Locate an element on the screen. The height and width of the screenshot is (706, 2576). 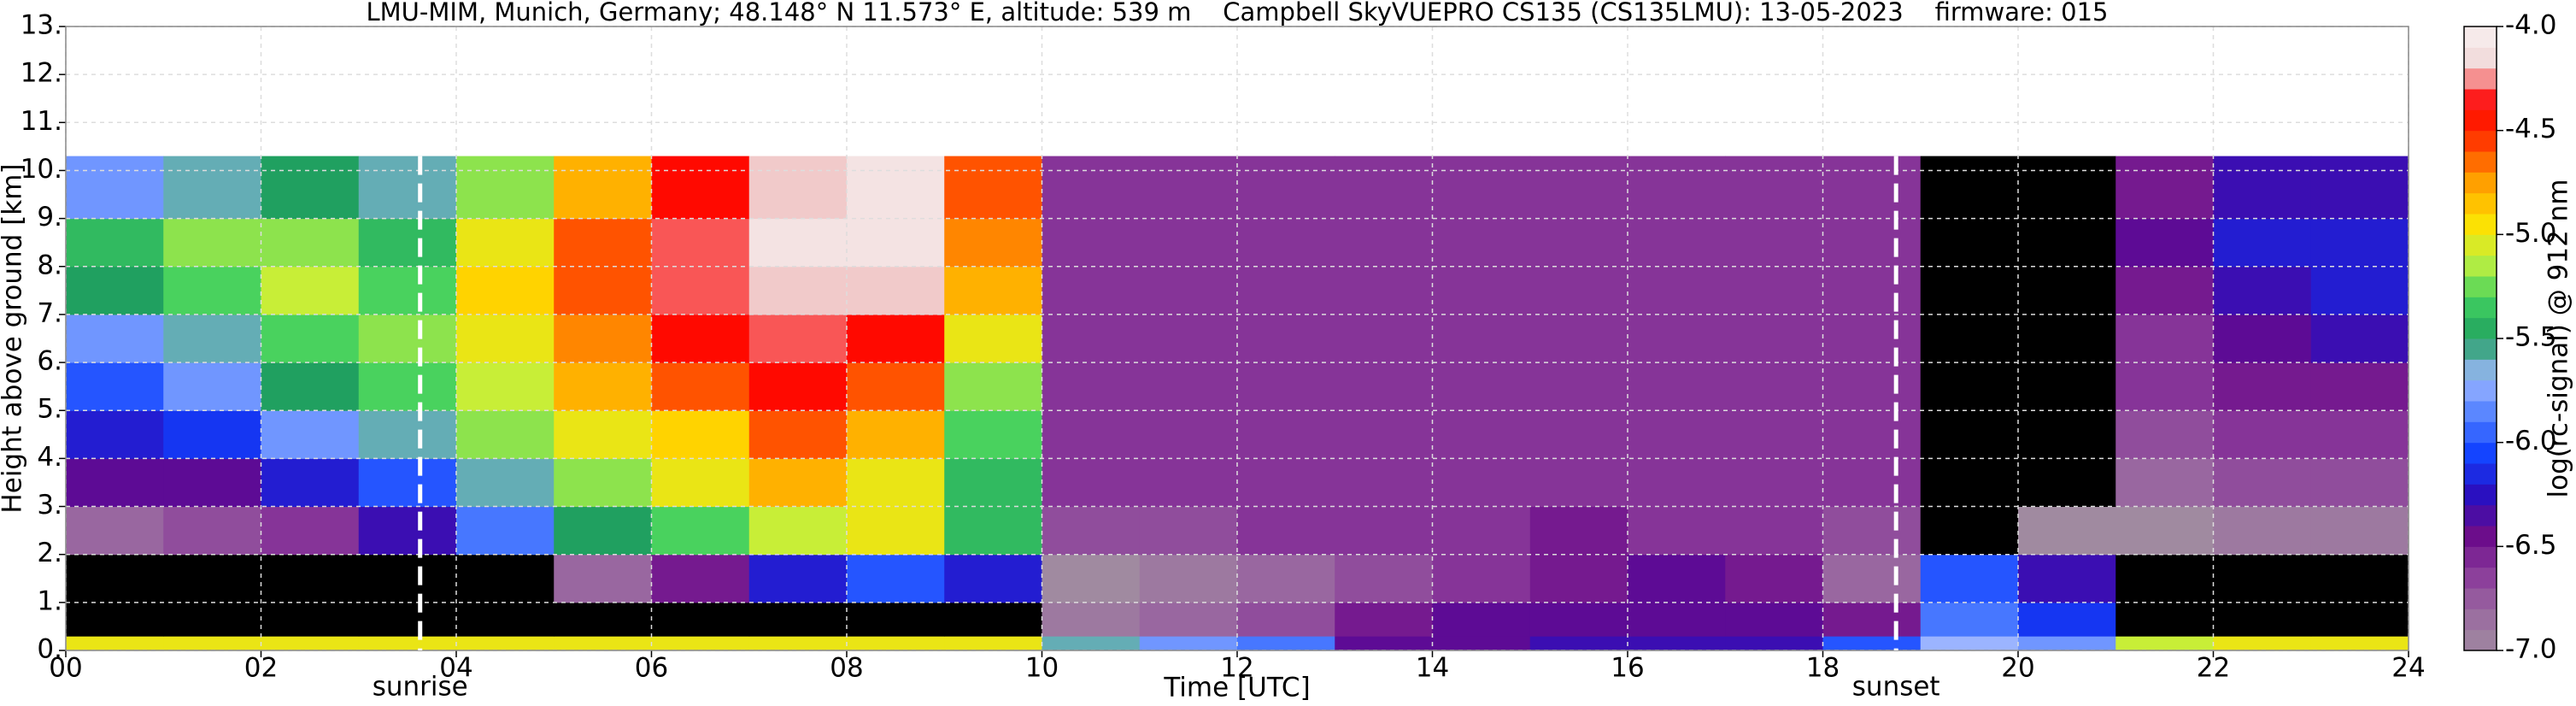
x-tick-label: 18 is located at coordinates (1823, 668).